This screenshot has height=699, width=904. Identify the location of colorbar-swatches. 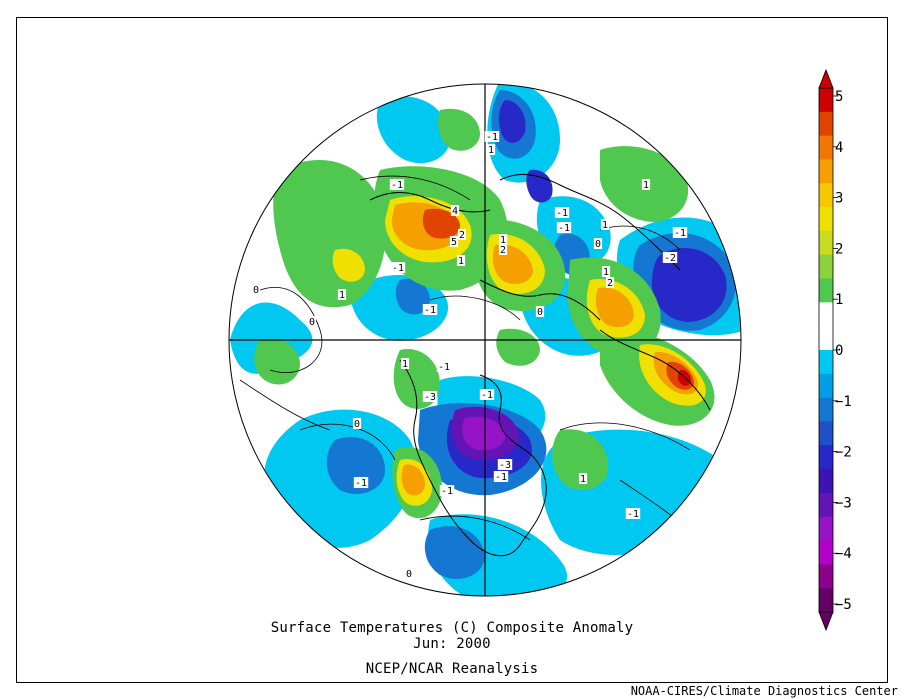
(826, 350).